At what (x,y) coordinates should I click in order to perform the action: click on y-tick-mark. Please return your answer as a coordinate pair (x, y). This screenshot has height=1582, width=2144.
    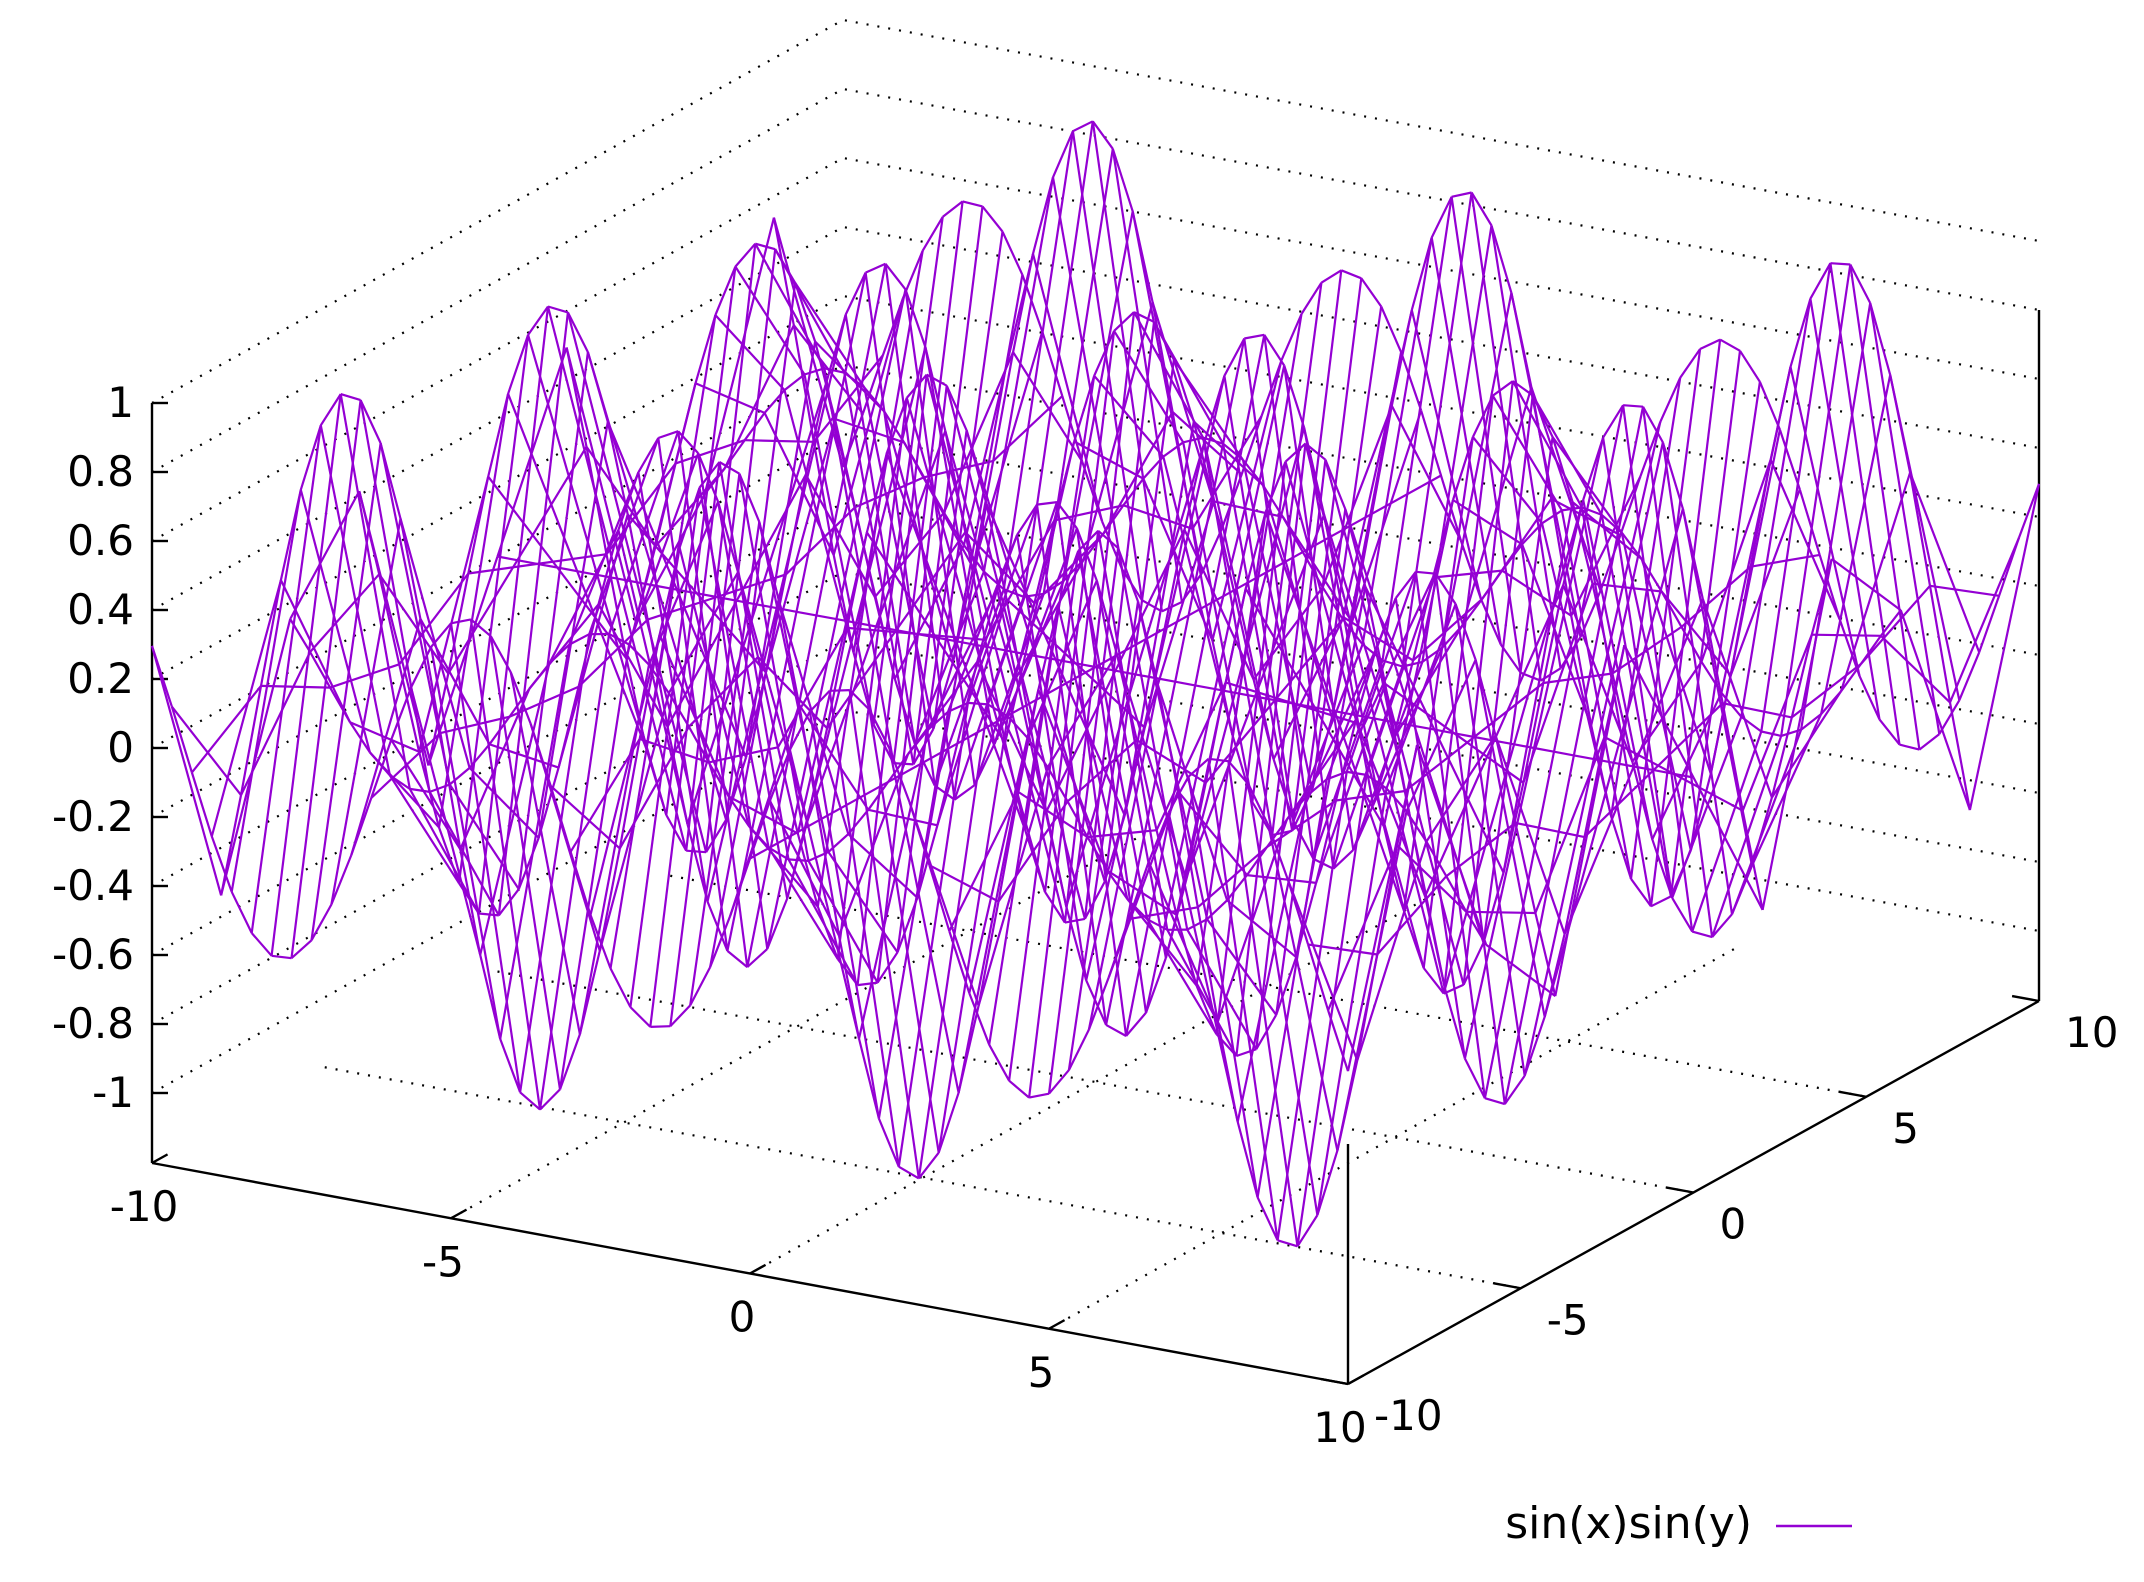
    Looking at the image, I should click on (1853, 1094).